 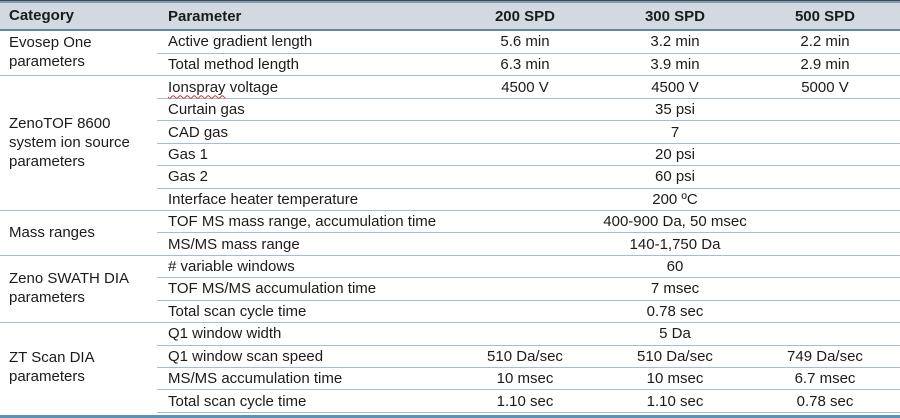 What do you see at coordinates (525, 16) in the screenshot?
I see `col-header-200spd: 200 SPD` at bounding box center [525, 16].